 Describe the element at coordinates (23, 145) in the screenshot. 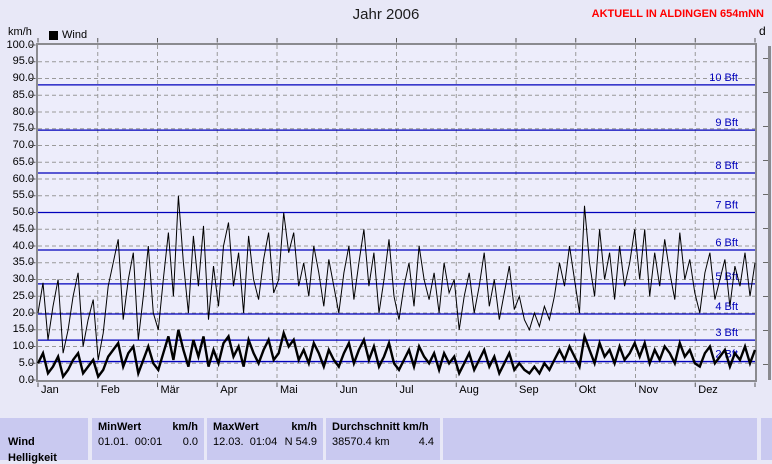

I see `y-tick-label: 70.0` at that location.